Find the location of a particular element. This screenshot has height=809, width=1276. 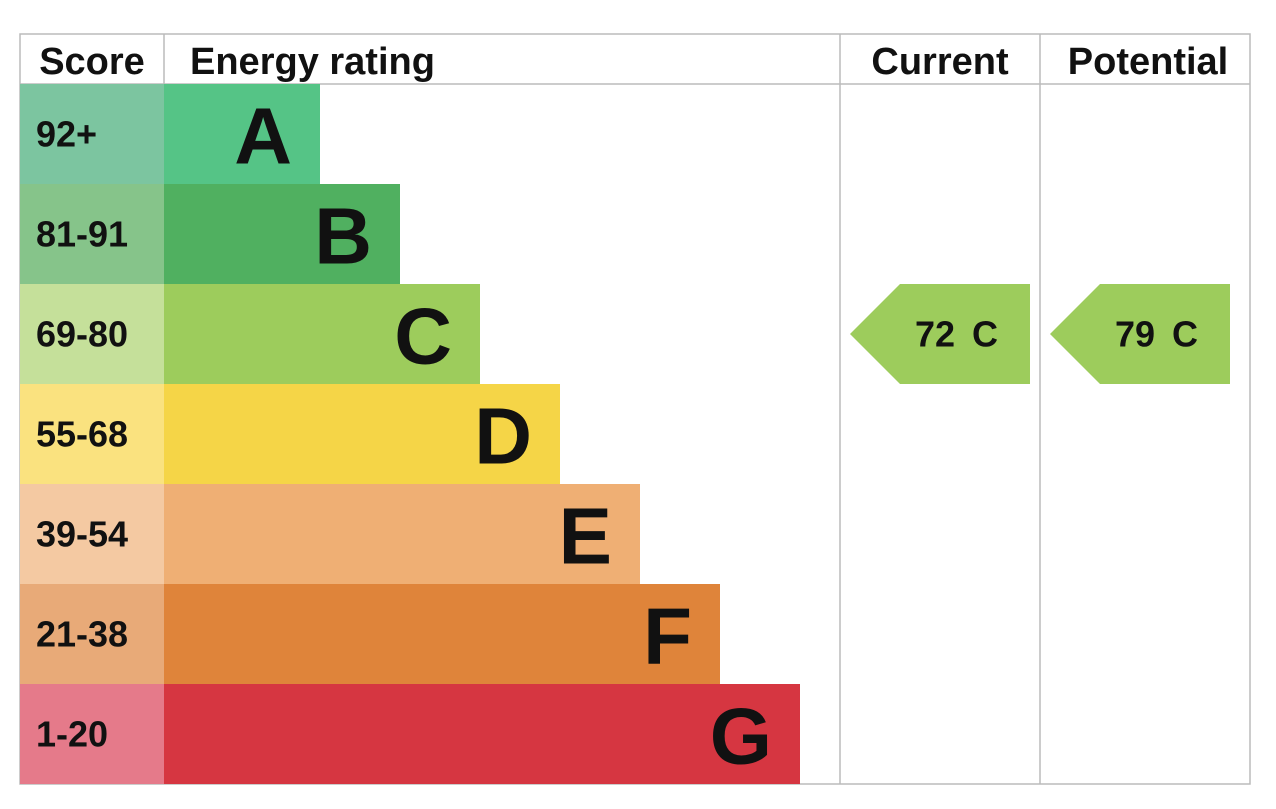

rating-letter: D is located at coordinates (503, 436).